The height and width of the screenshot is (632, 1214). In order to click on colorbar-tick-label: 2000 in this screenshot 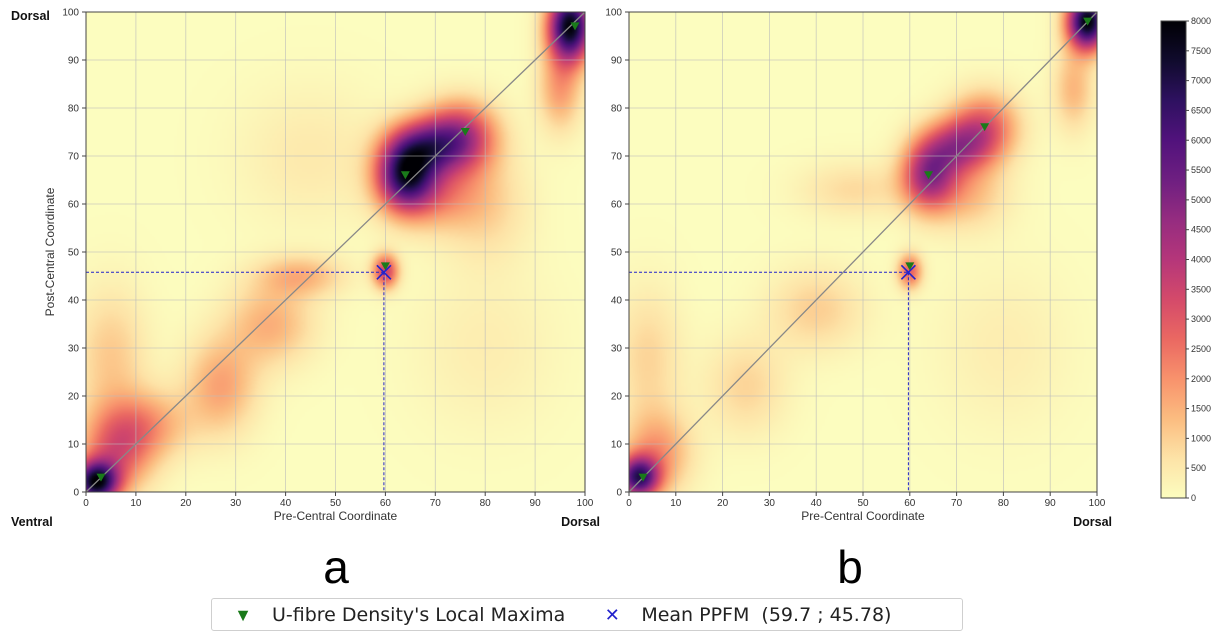, I will do `click(1201, 379)`.